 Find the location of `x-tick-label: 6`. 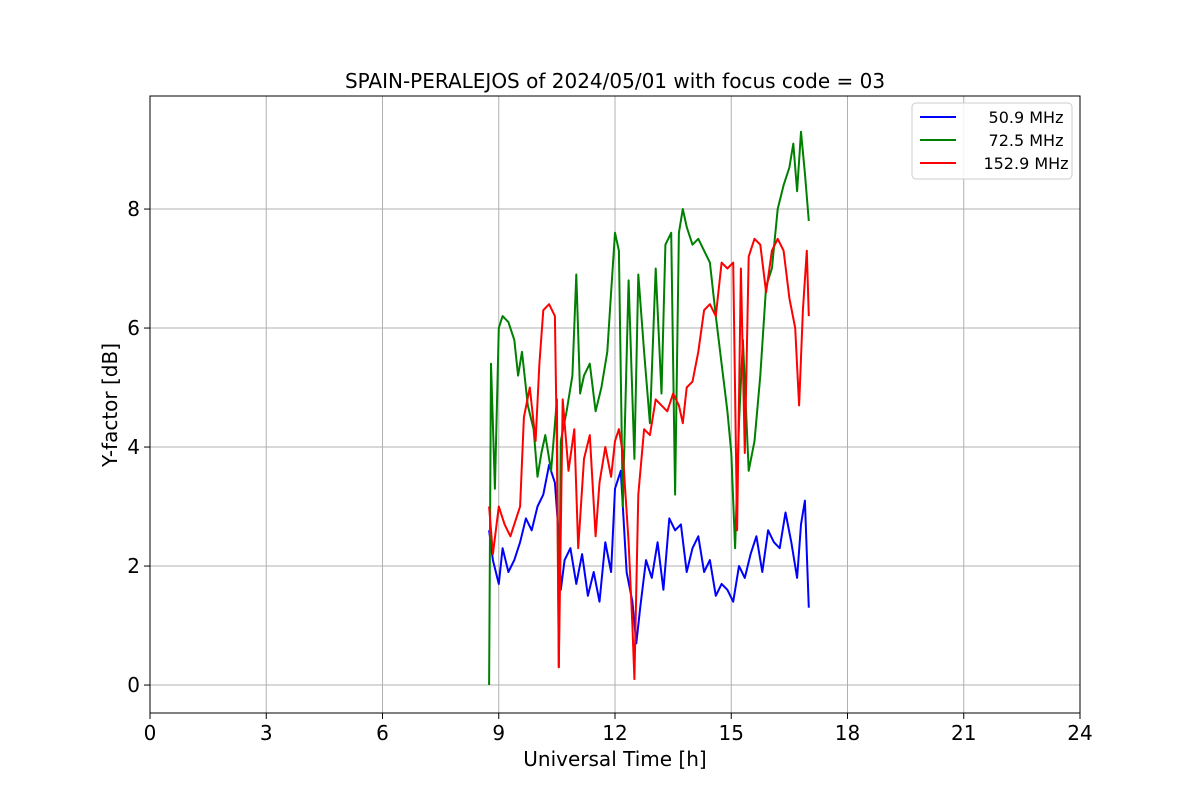

x-tick-label: 6 is located at coordinates (382, 733).